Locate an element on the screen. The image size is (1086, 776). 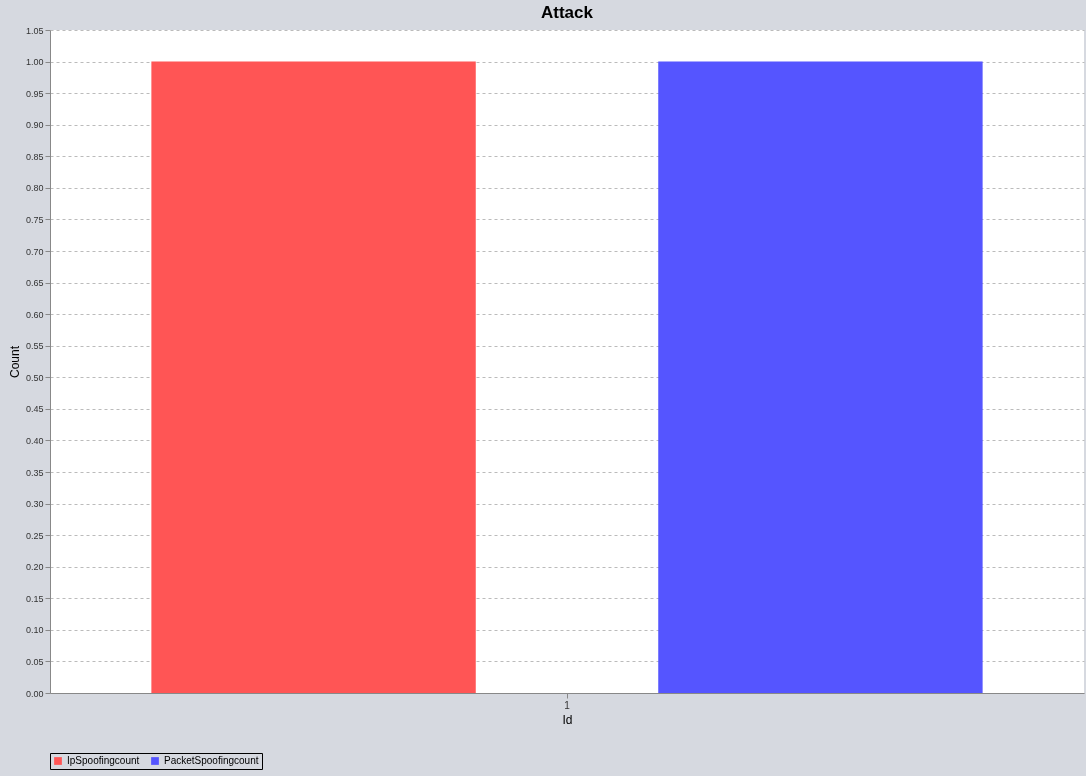
y-axis-title: Count is located at coordinates (14, 362).